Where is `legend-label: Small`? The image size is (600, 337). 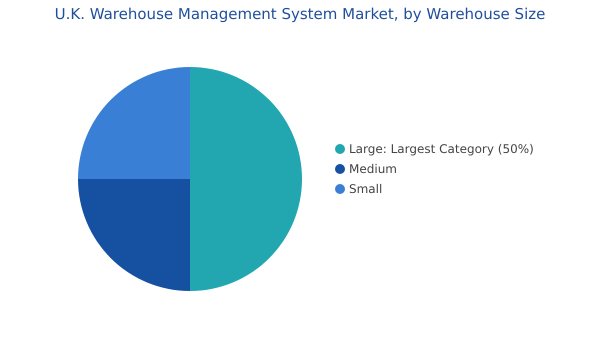 legend-label: Small is located at coordinates (365, 189).